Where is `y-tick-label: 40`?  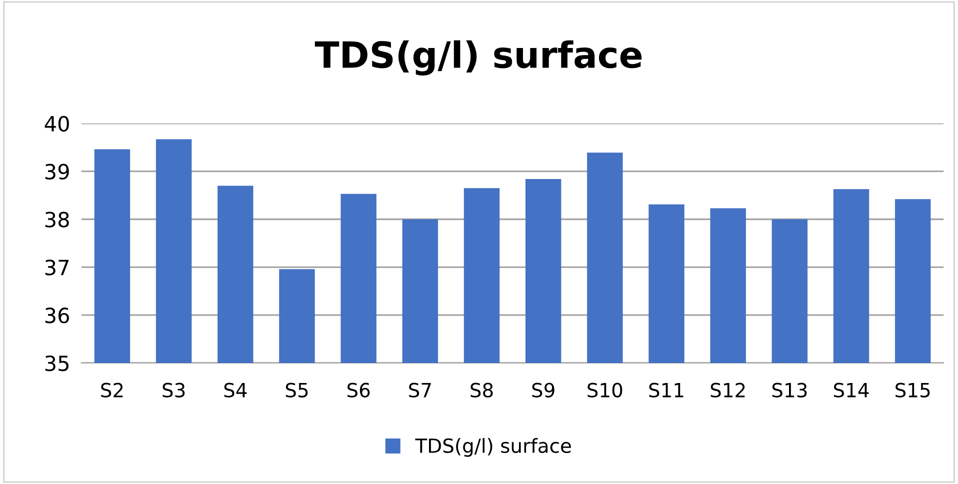
y-tick-label: 40 is located at coordinates (56, 124).